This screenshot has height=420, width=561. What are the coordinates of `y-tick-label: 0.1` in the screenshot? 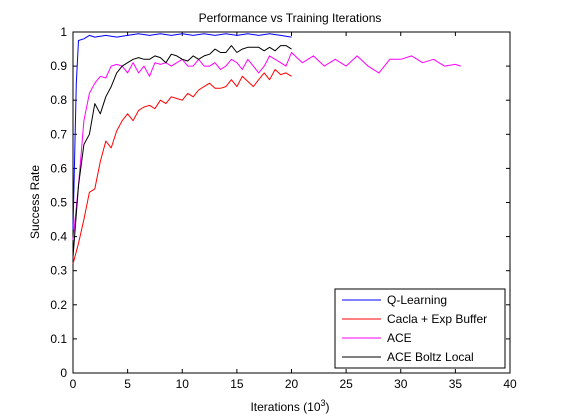 It's located at (58, 339).